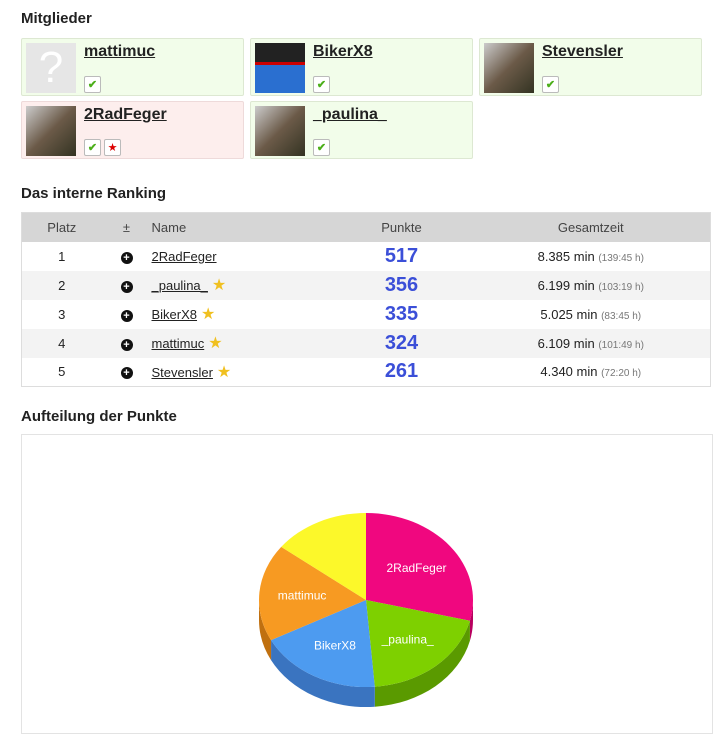 The width and height of the screenshot is (716, 740). Describe the element at coordinates (350, 114) in the screenshot. I see `member-name-link: _paulina_` at that location.